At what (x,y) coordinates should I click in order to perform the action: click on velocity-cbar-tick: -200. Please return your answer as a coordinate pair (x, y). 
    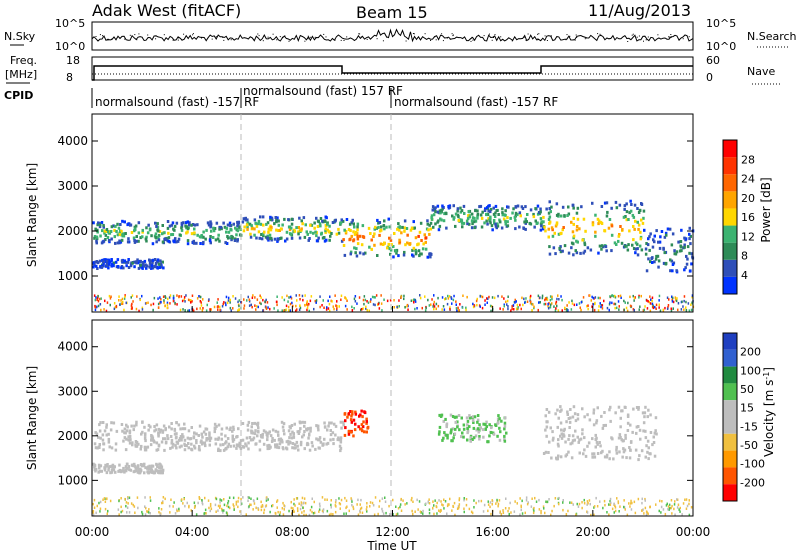
    Looking at the image, I should click on (752, 482).